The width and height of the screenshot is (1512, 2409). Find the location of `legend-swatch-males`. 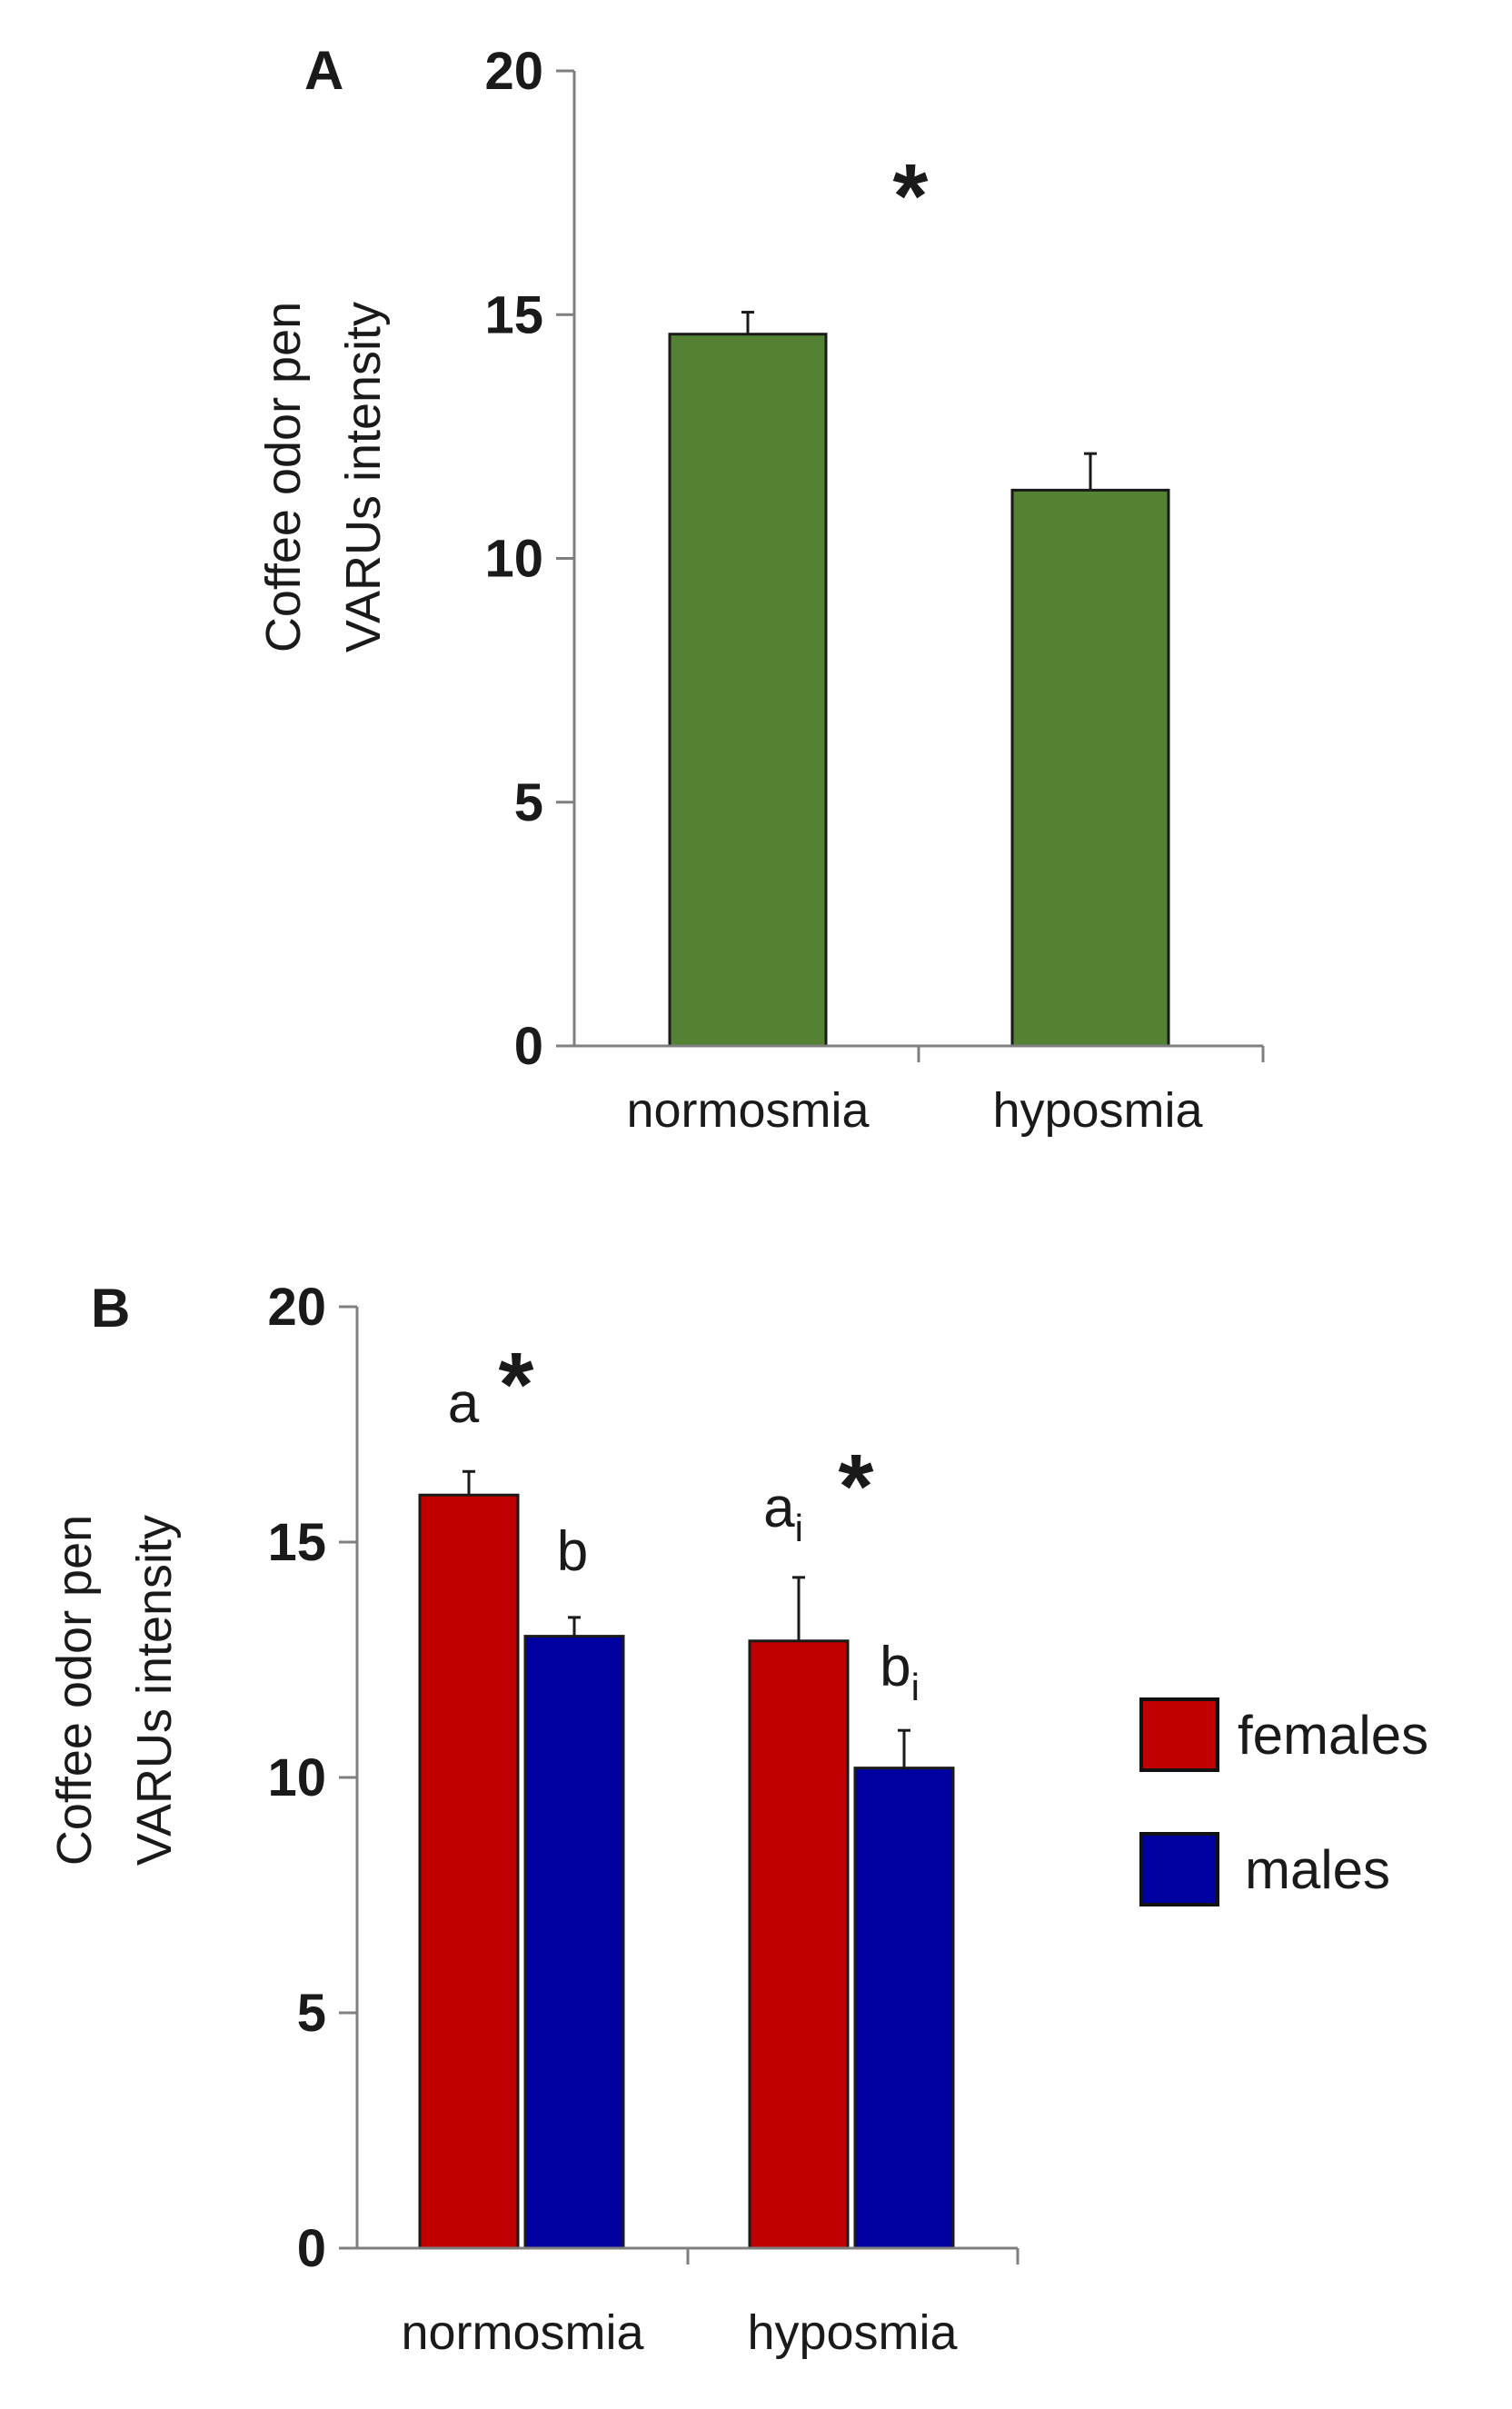

legend-swatch-males is located at coordinates (1179, 1869).